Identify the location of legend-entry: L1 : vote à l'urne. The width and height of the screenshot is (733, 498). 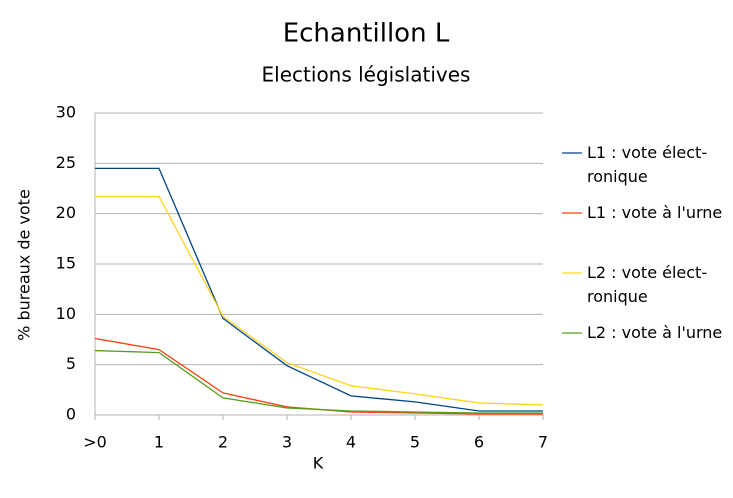
(655, 212).